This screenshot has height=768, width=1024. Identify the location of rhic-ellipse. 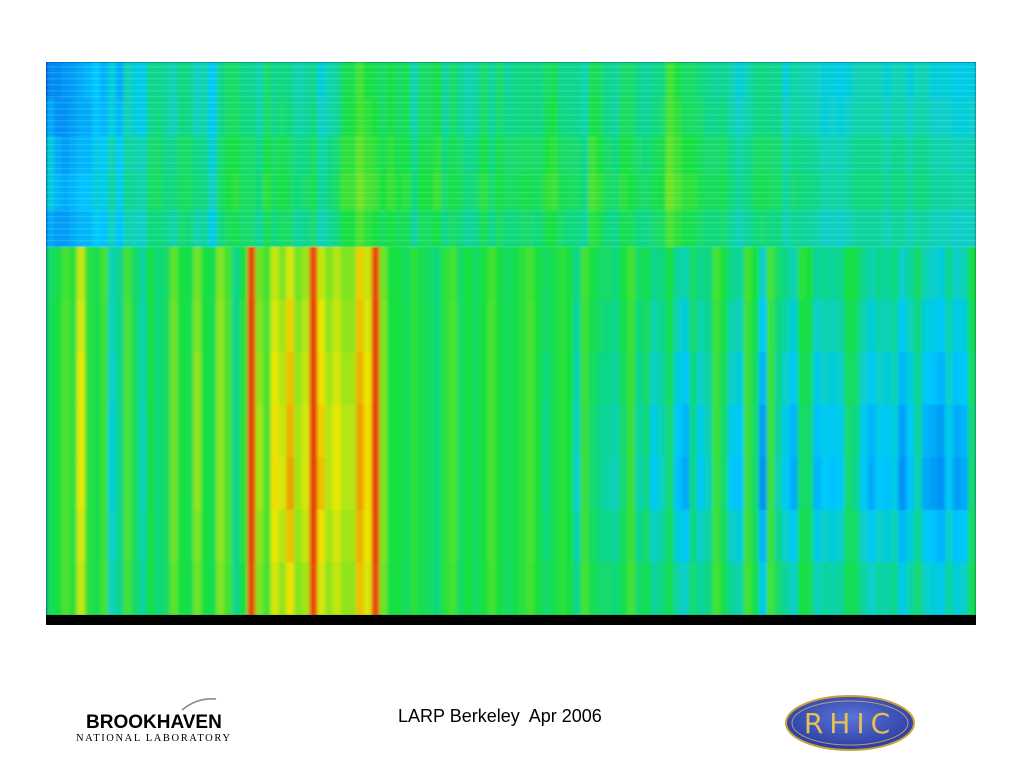
(850, 723).